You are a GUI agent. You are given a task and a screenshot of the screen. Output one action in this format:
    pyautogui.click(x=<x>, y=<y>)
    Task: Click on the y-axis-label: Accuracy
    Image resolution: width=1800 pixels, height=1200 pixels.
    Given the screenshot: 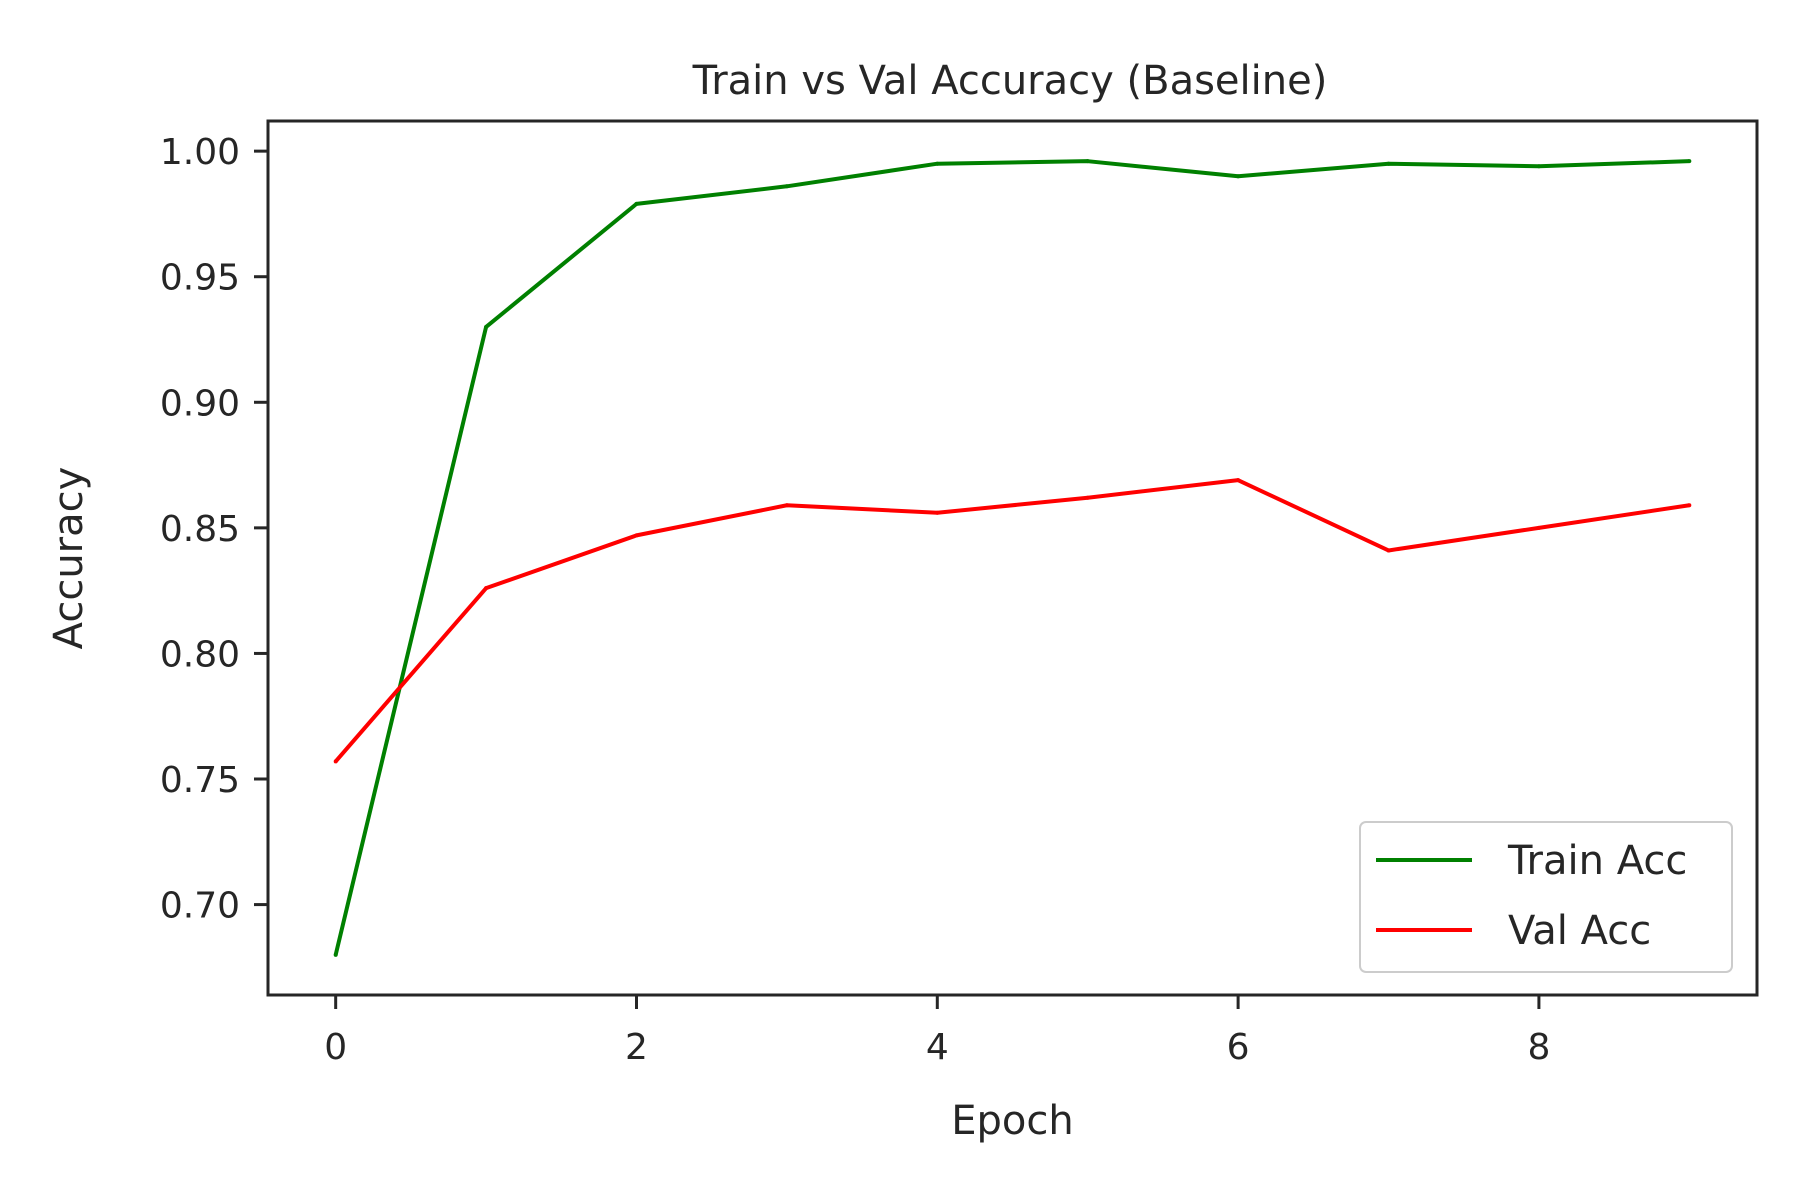 What is the action you would take?
    pyautogui.click(x=69, y=558)
    